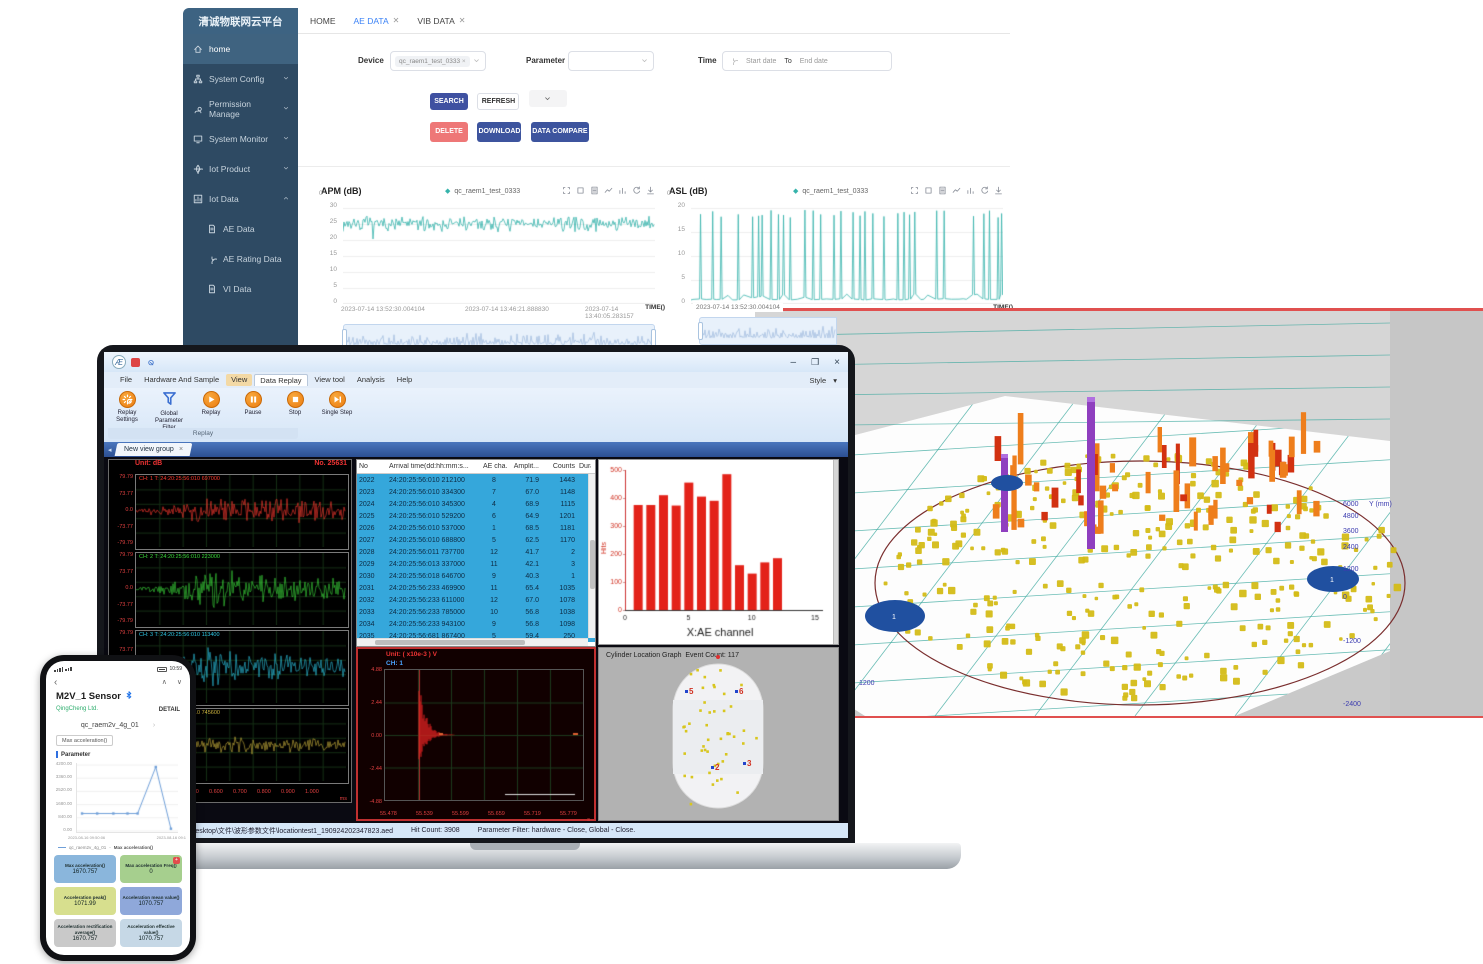 This screenshot has height=964, width=1483. I want to click on metric-tile: Acceleration effective value() 1070.757, so click(151, 933).